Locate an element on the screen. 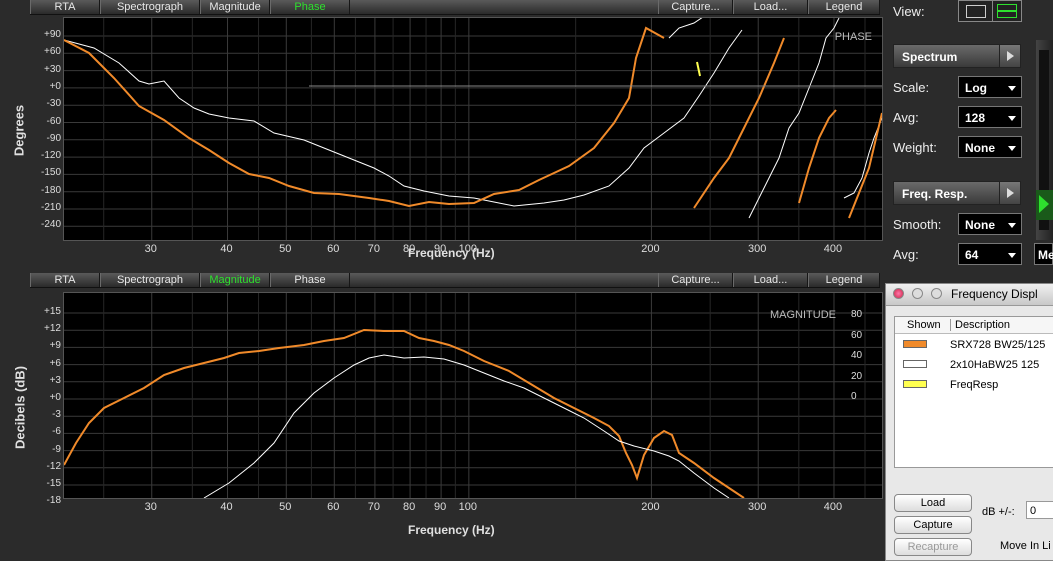 This screenshot has height=561, width=1053. x-tick-label: 50 is located at coordinates (285, 507).